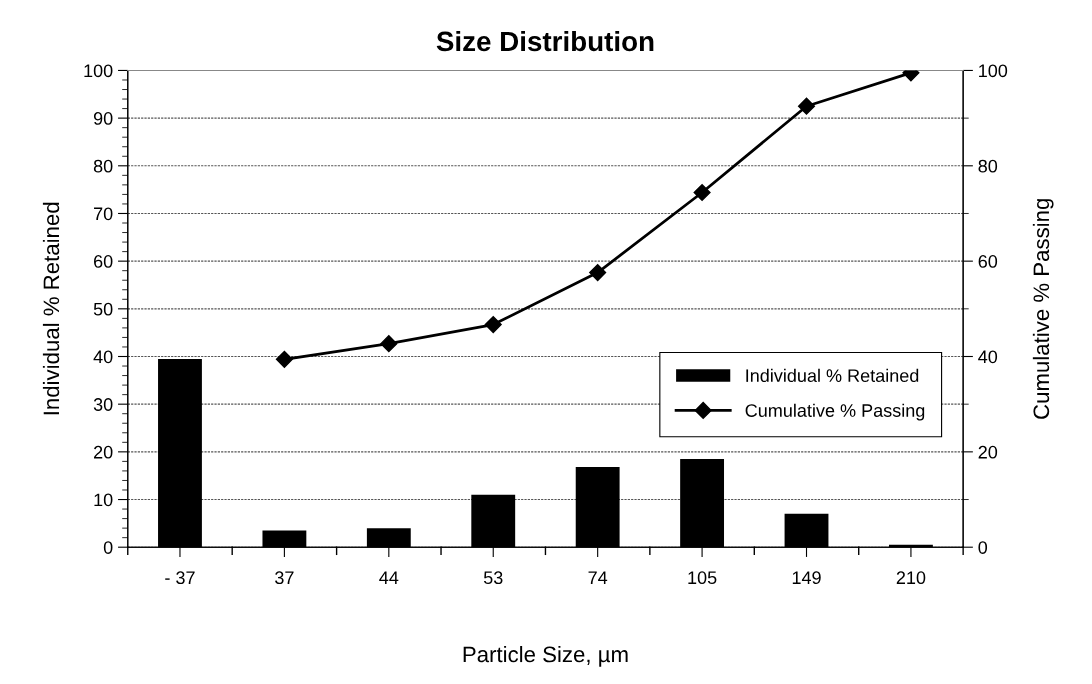  Describe the element at coordinates (284, 578) in the screenshot. I see `x-tick-label: 37` at that location.